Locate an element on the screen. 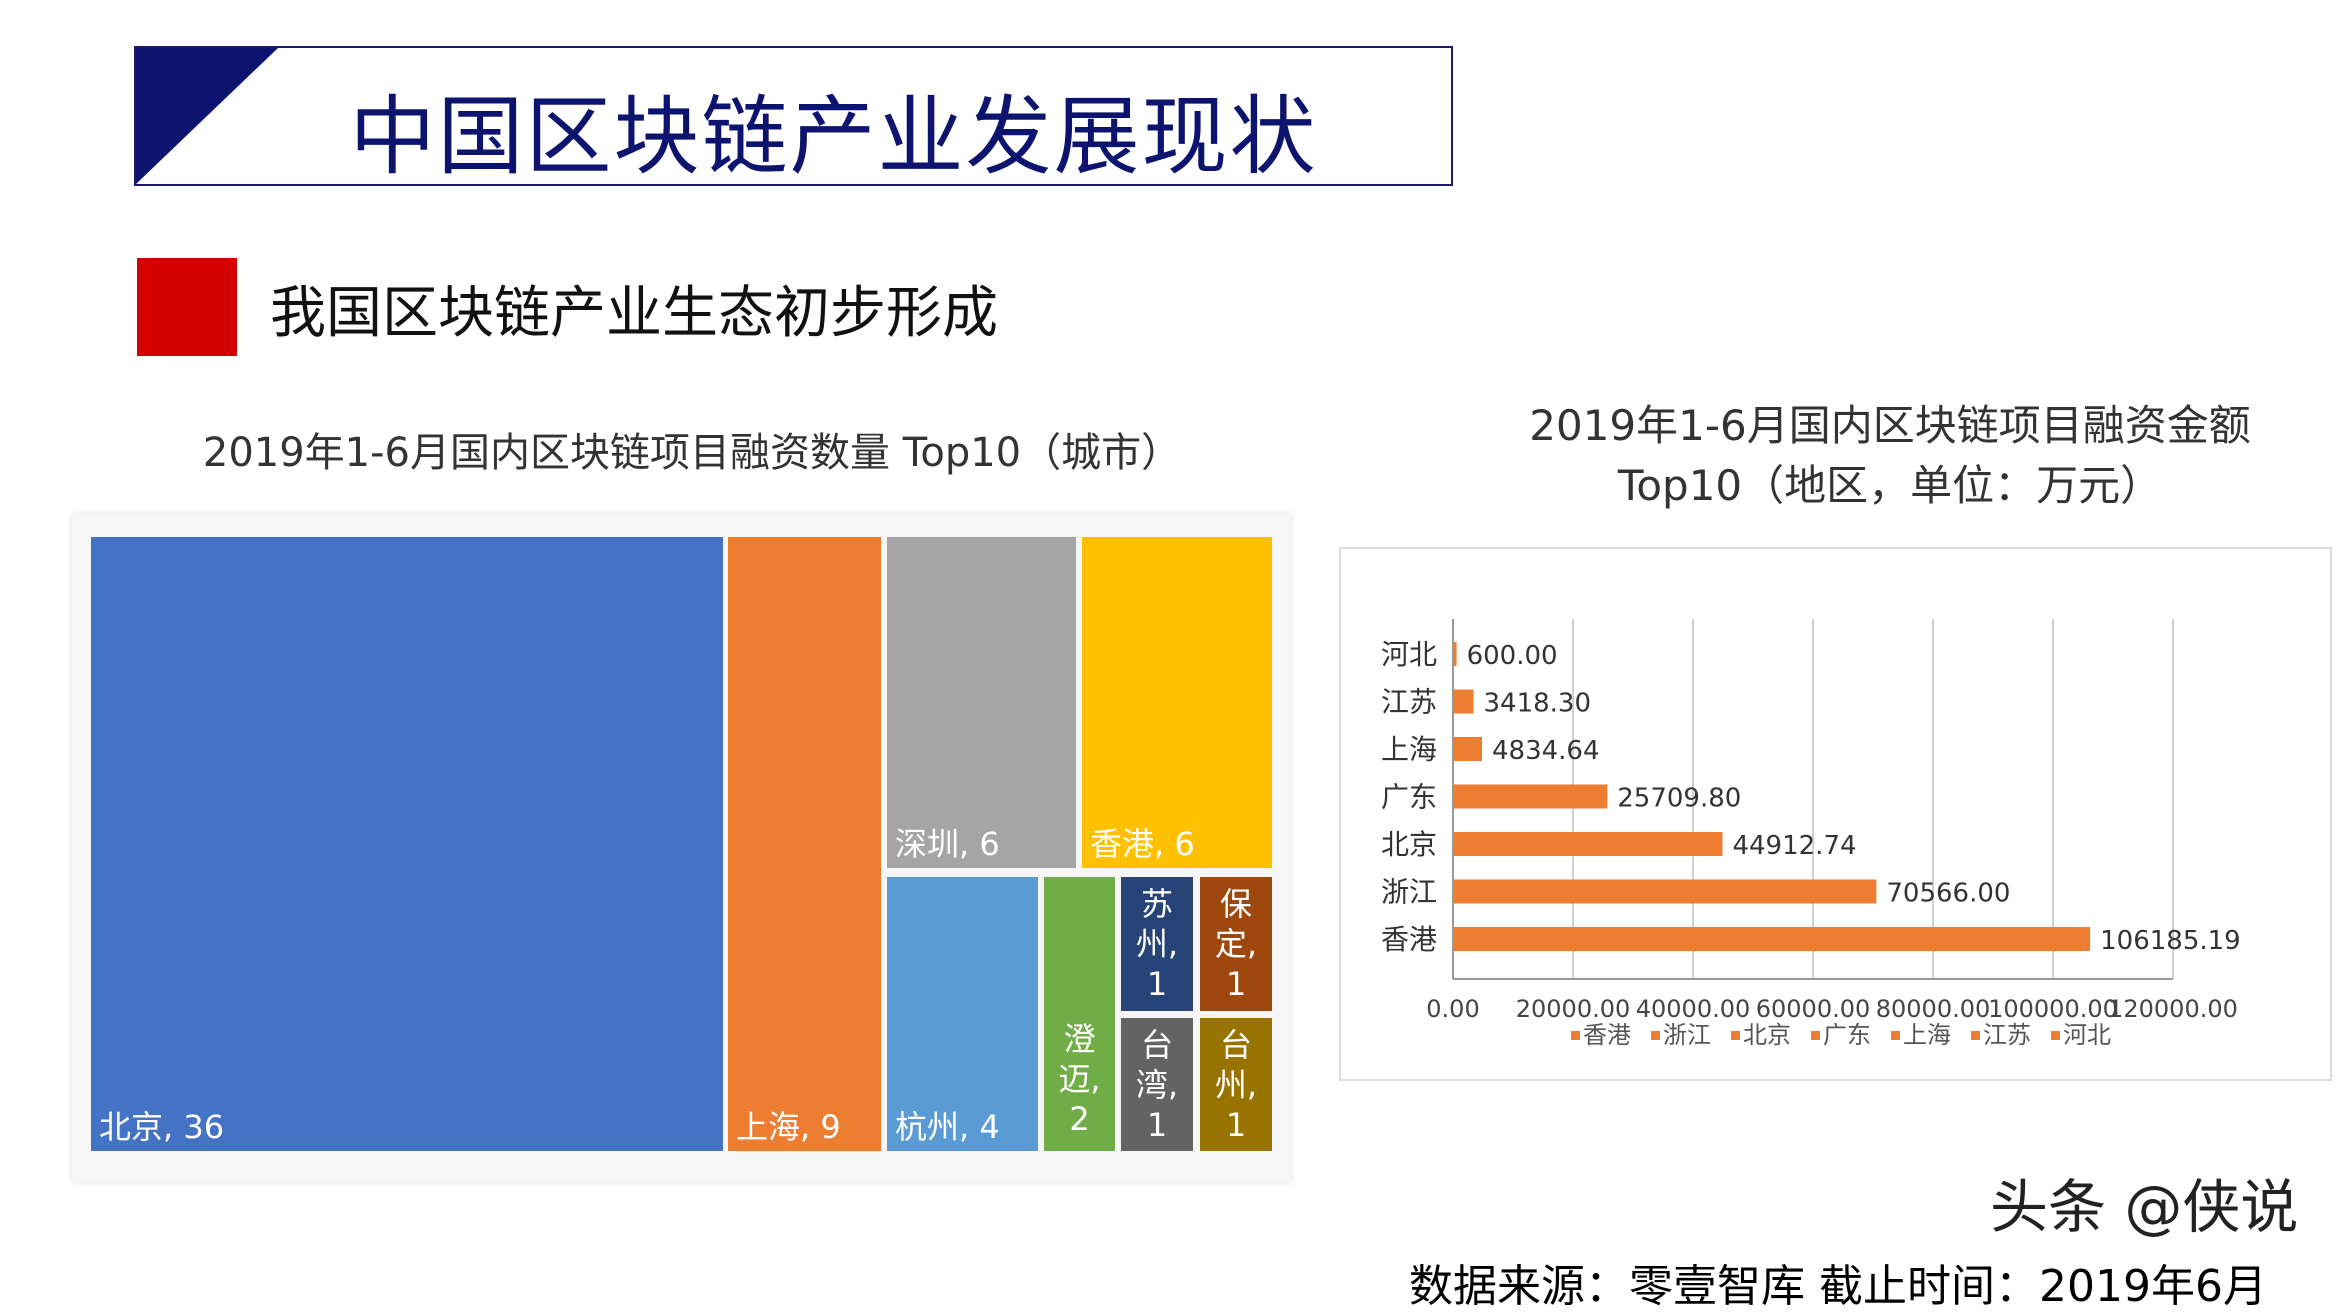 Image resolution: width=2338 pixels, height=1316 pixels. tile-shanghai: 上海, 9 is located at coordinates (804, 844).